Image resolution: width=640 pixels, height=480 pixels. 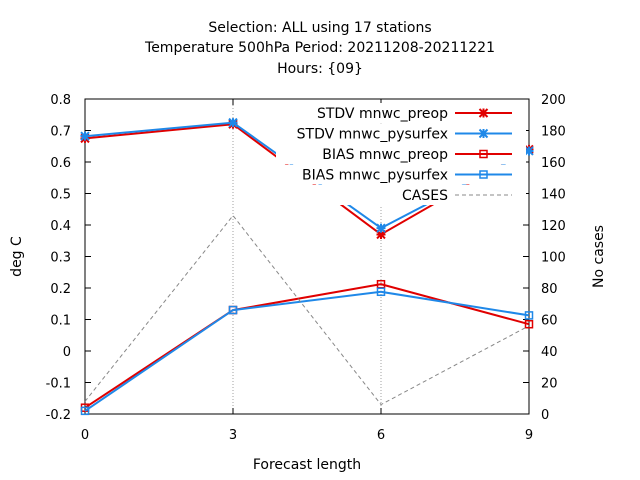 I want to click on y2-tick-label-10: 200, so click(x=553, y=100).